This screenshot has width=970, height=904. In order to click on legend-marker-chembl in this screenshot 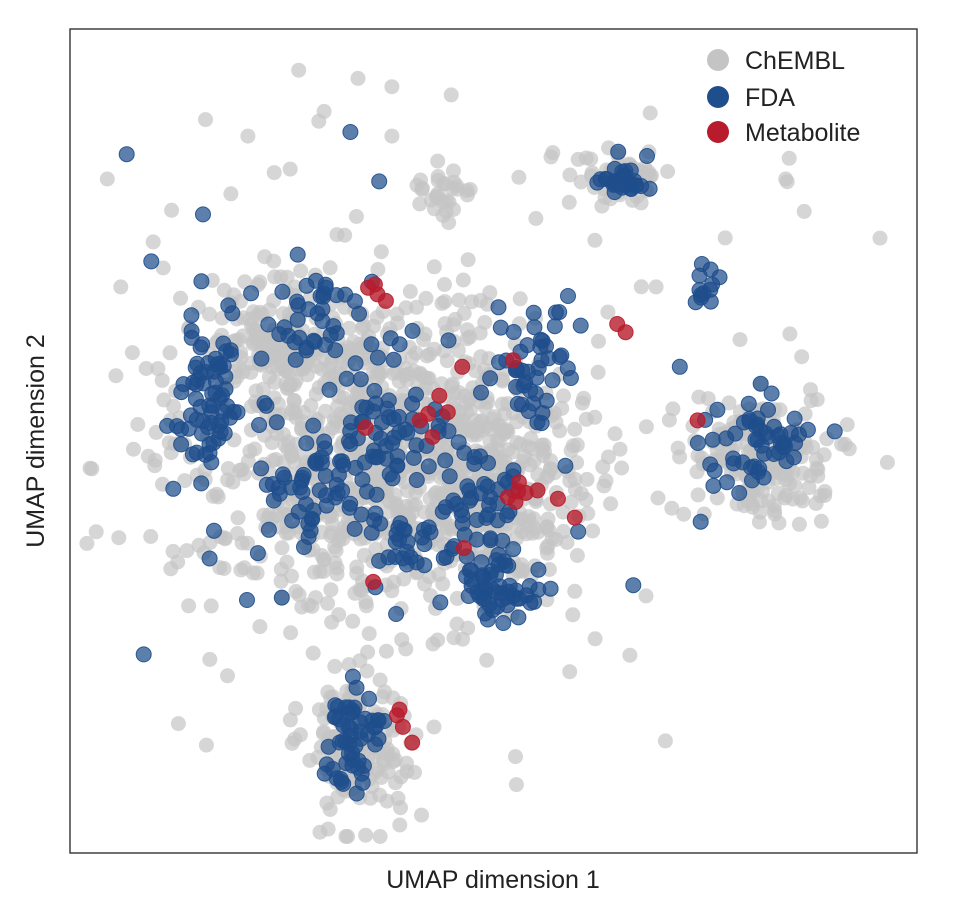, I will do `click(718, 60)`.